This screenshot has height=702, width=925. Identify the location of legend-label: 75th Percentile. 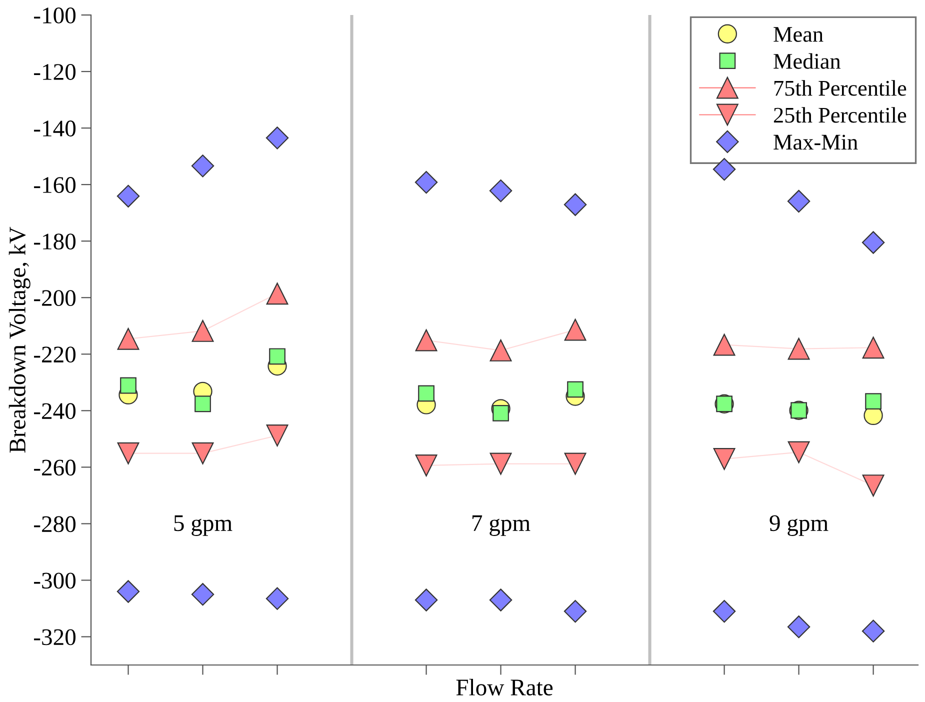
(840, 88).